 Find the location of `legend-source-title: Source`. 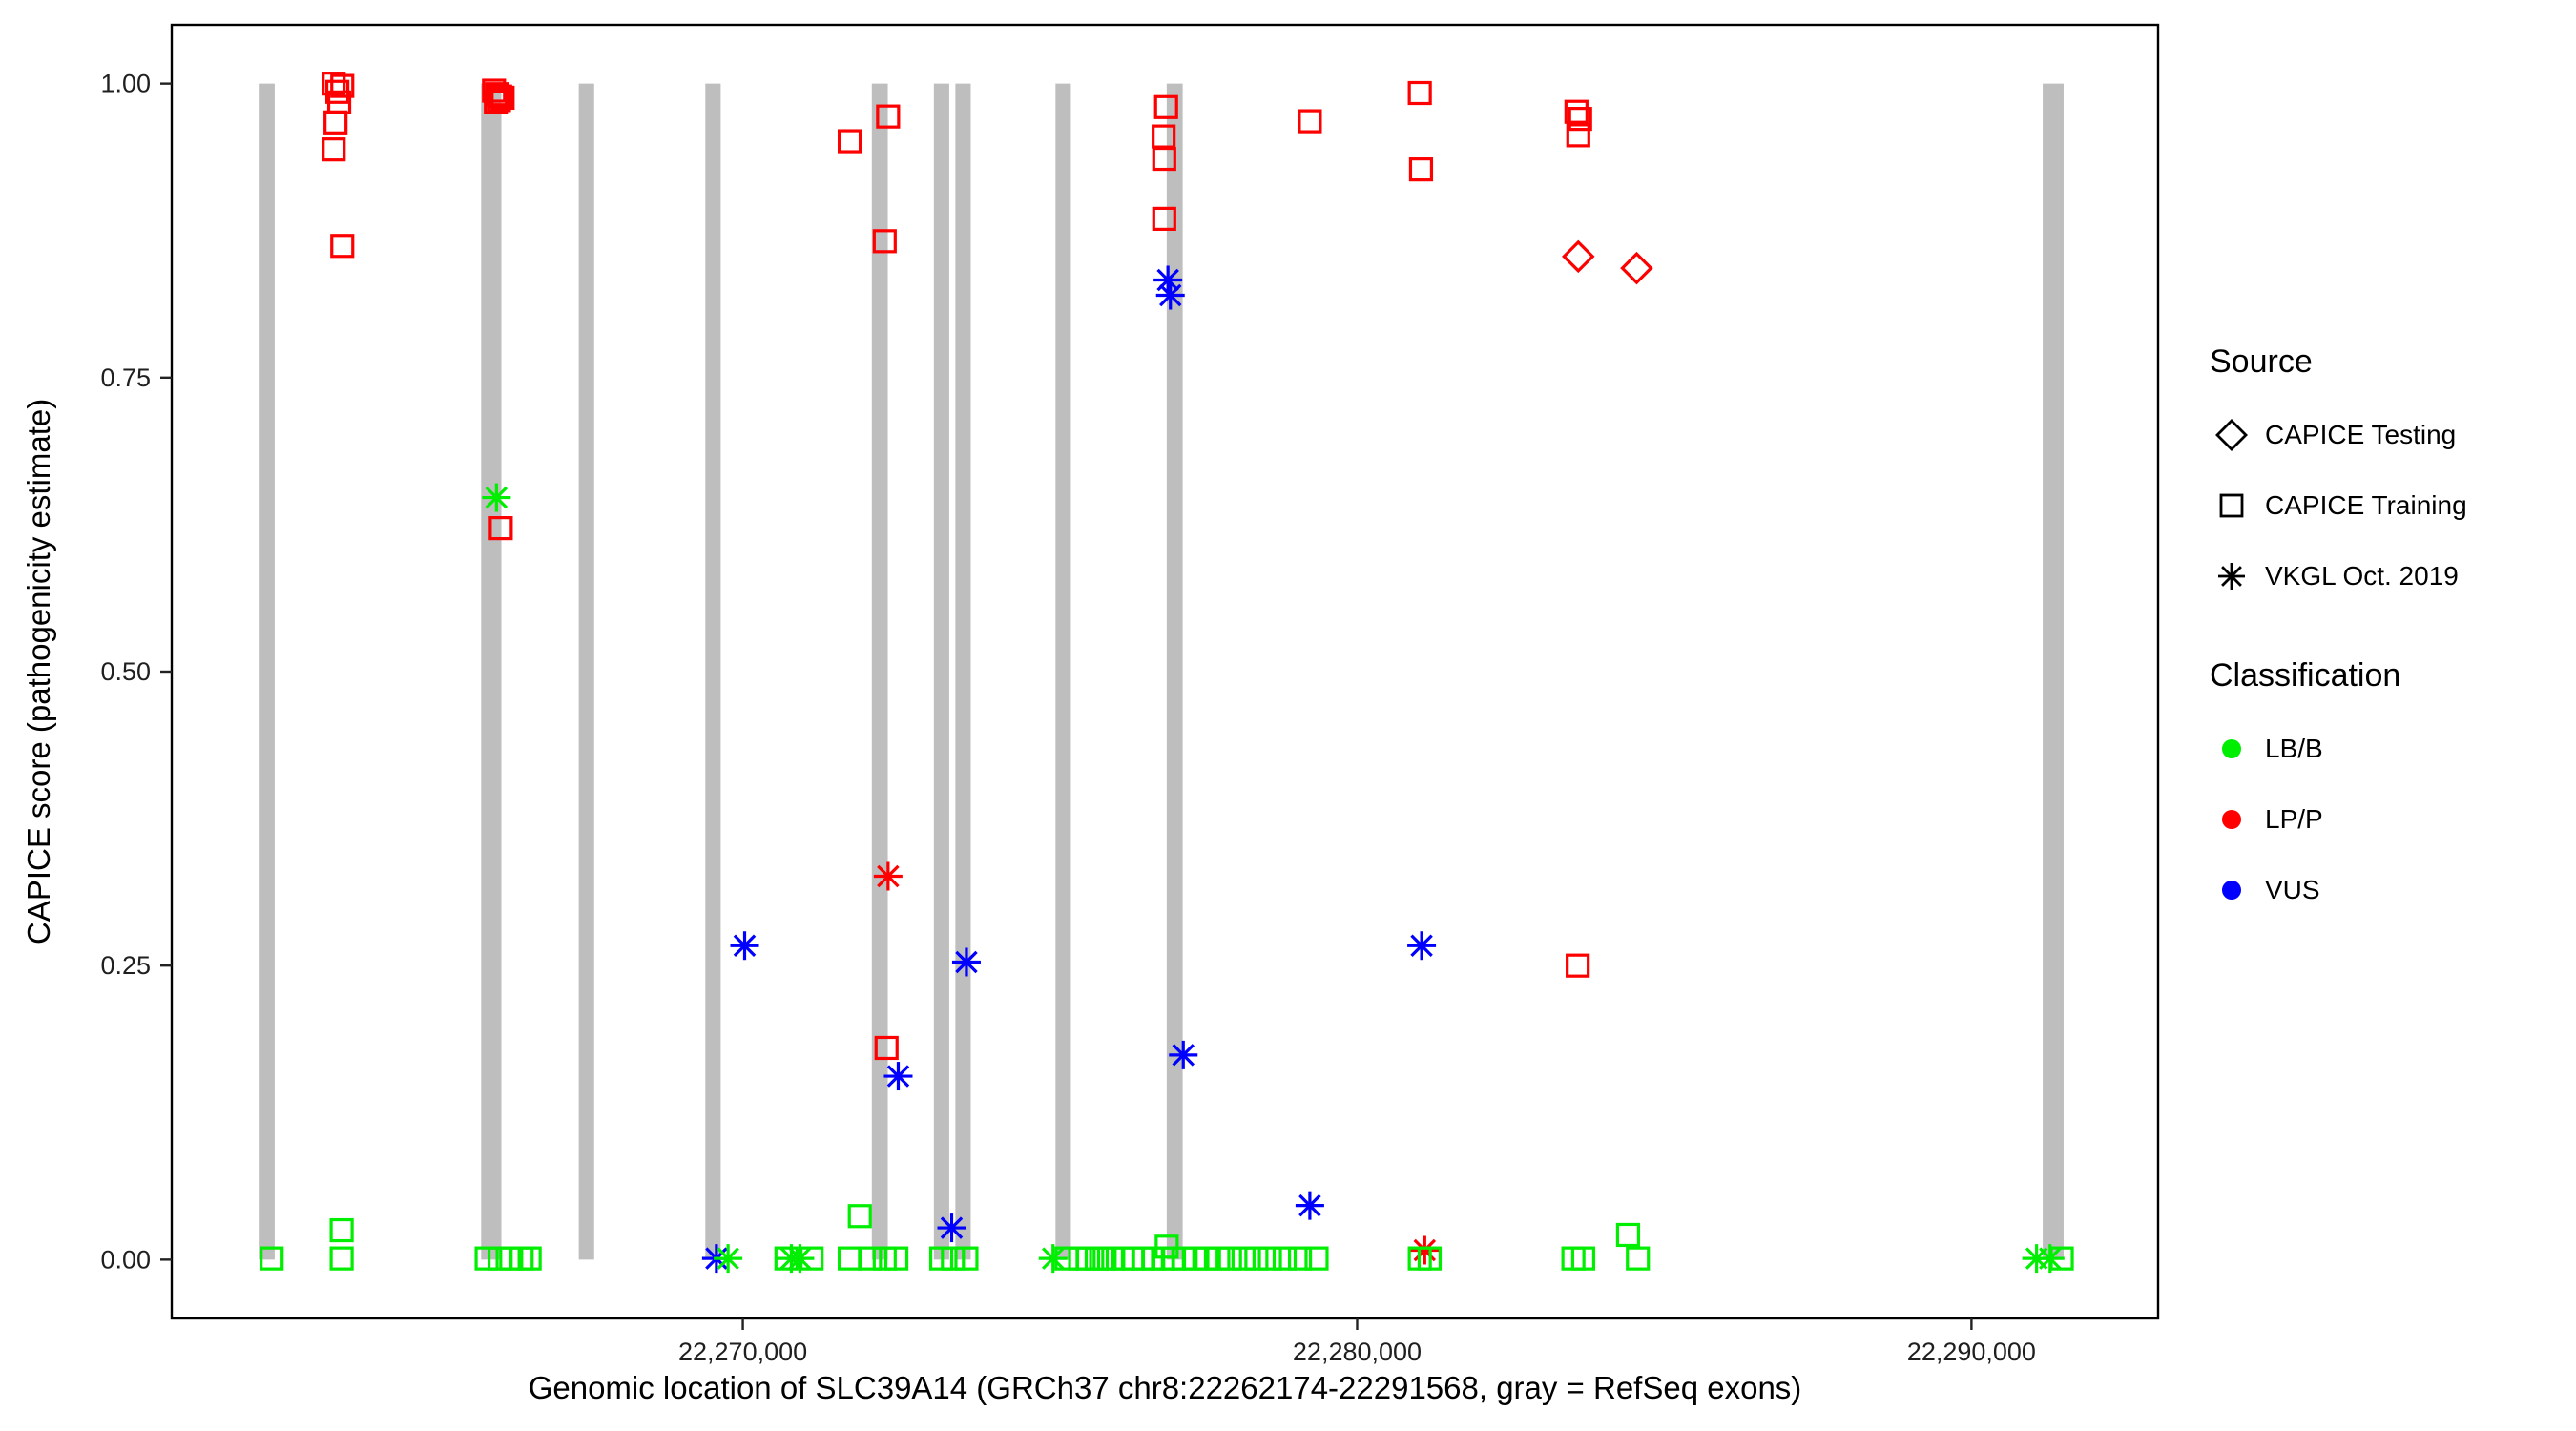

legend-source-title: Source is located at coordinates (2261, 361).